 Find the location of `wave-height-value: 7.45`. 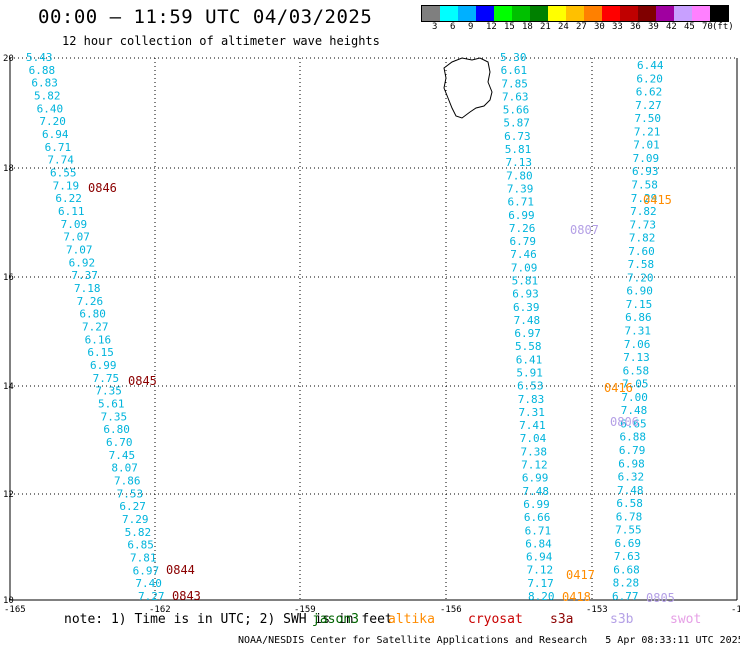

wave-height-value: 7.45 is located at coordinates (122, 455).